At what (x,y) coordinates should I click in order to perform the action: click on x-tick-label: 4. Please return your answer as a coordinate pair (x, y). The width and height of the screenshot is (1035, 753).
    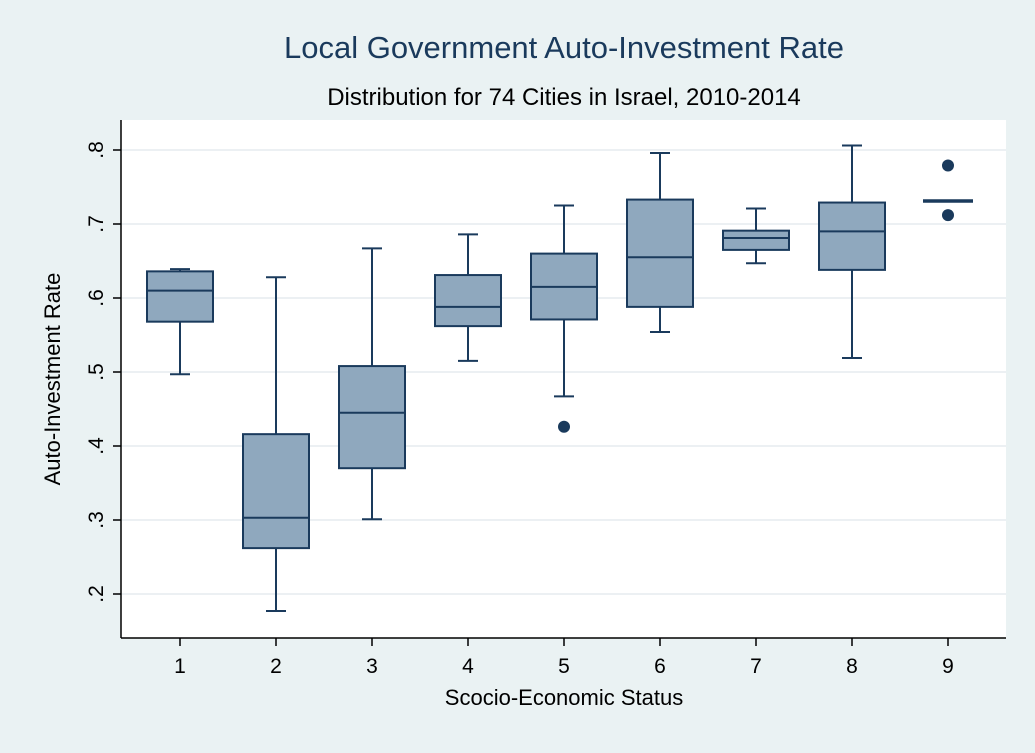
    Looking at the image, I should click on (468, 666).